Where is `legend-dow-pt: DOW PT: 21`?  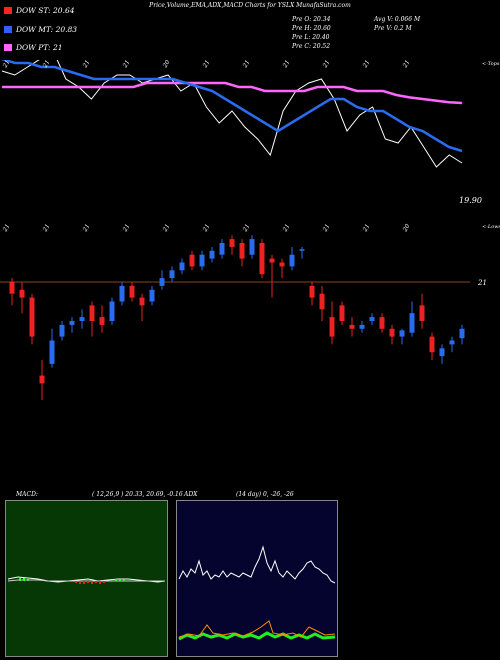 legend-dow-pt: DOW PT: 21 is located at coordinates (33, 47).